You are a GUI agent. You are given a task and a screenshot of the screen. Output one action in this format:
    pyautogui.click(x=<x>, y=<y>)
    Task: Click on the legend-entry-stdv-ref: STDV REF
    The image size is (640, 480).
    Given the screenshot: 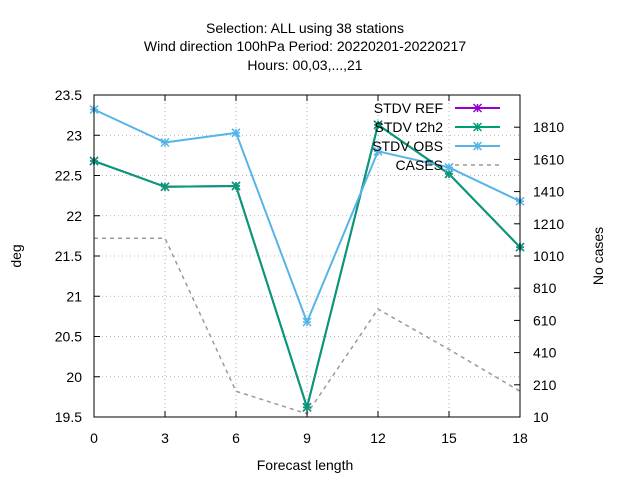 What is the action you would take?
    pyautogui.click(x=437, y=108)
    